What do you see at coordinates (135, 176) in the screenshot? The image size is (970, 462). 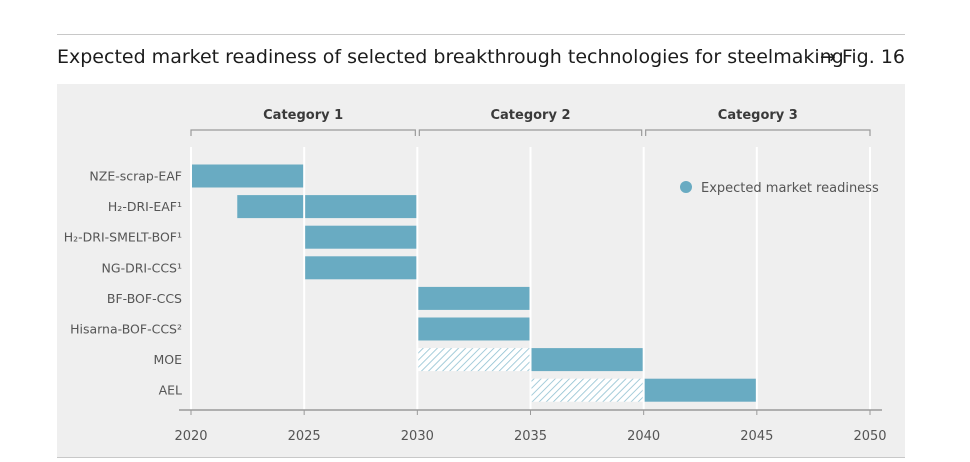 I see `row-label: NZE-scrap-EAF` at bounding box center [135, 176].